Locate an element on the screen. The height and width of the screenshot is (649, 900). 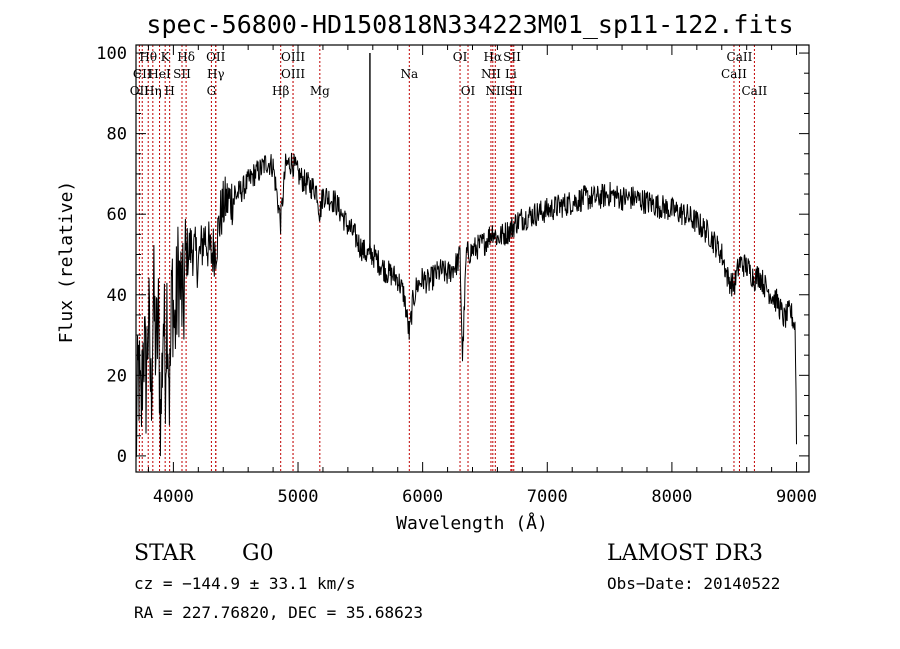
line-label-27: CaII is located at coordinates (754, 91).